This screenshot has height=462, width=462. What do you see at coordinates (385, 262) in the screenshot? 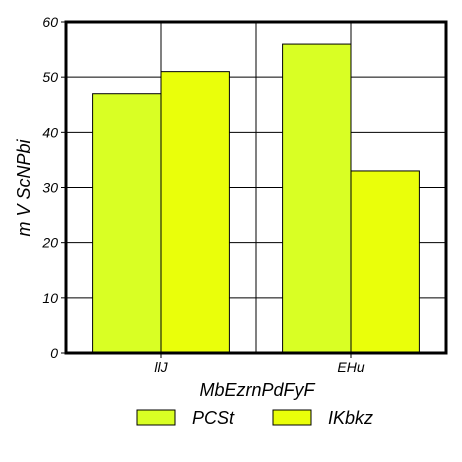
I see `bar-IKbkz-EHu` at bounding box center [385, 262].